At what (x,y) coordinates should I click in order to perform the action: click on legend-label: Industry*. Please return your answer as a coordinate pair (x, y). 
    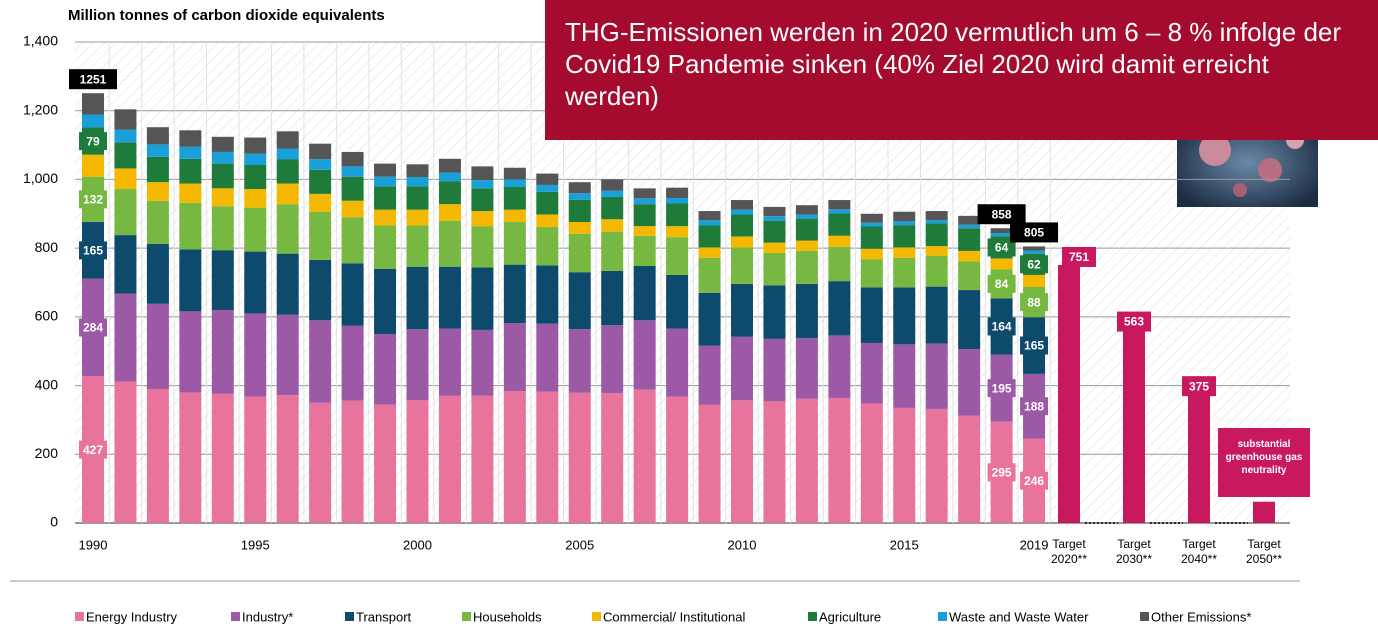
    Looking at the image, I should click on (267, 616).